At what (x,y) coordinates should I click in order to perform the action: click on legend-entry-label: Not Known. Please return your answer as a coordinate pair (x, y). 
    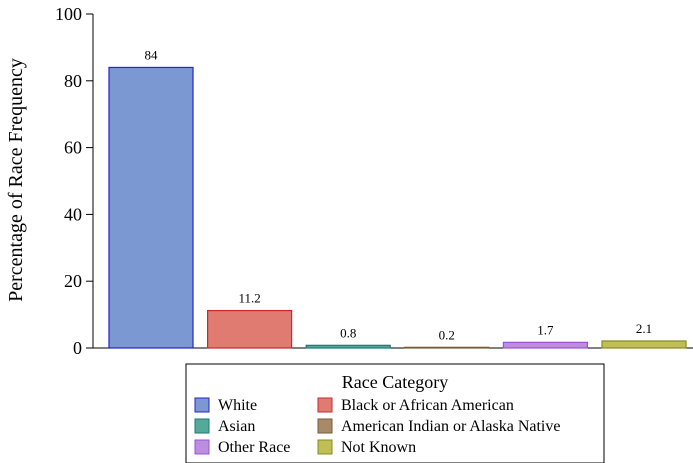
    Looking at the image, I should click on (378, 447).